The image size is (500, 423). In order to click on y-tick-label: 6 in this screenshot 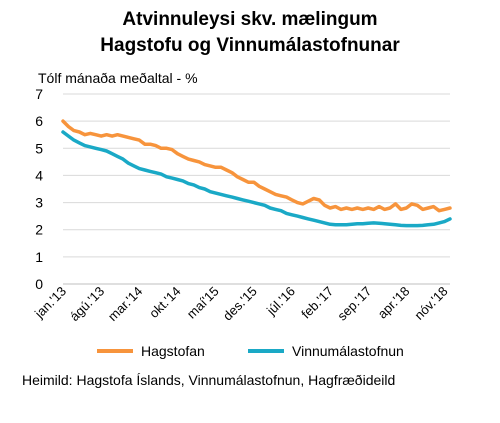, I will do `click(39, 121)`.